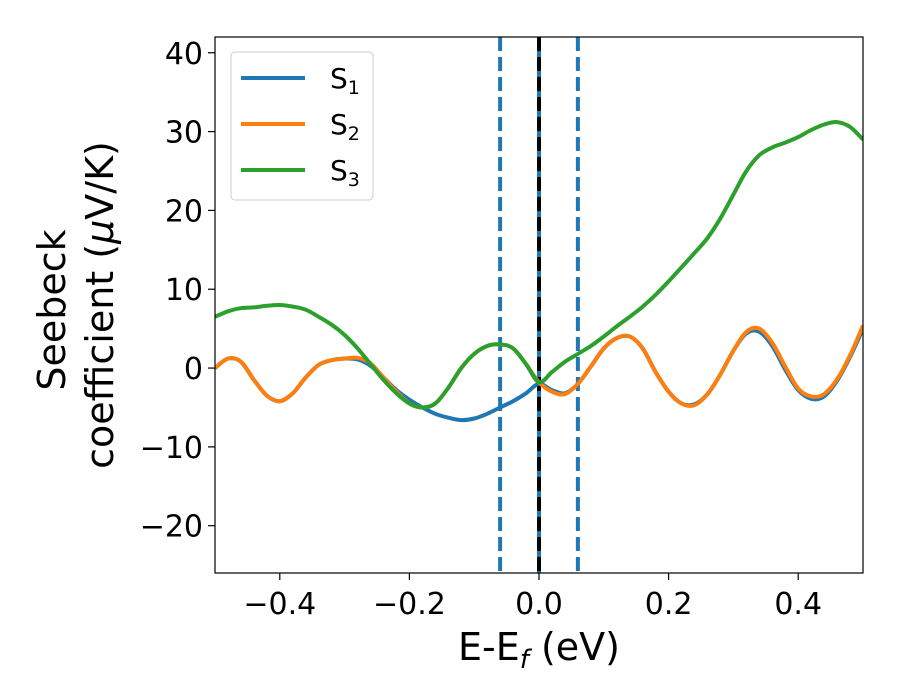  What do you see at coordinates (100, 305) in the screenshot?
I see `y-axis-label-line2: coefficient (μV/K)` at bounding box center [100, 305].